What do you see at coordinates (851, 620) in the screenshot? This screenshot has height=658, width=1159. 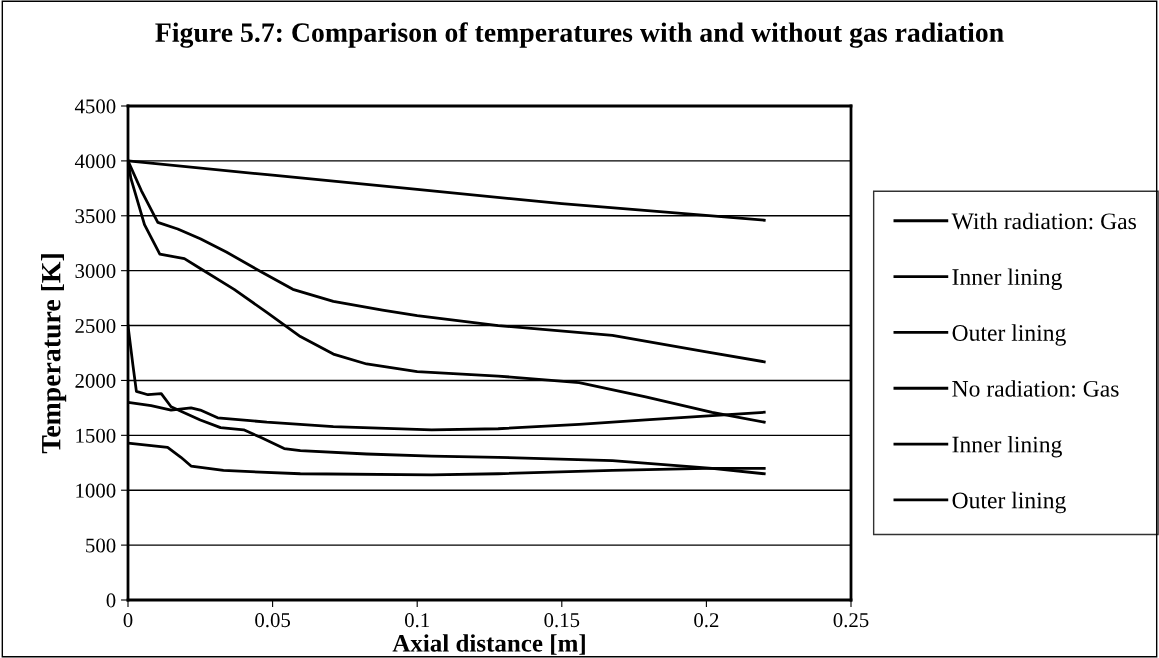 I see `x-tick-label: 0.25` at bounding box center [851, 620].